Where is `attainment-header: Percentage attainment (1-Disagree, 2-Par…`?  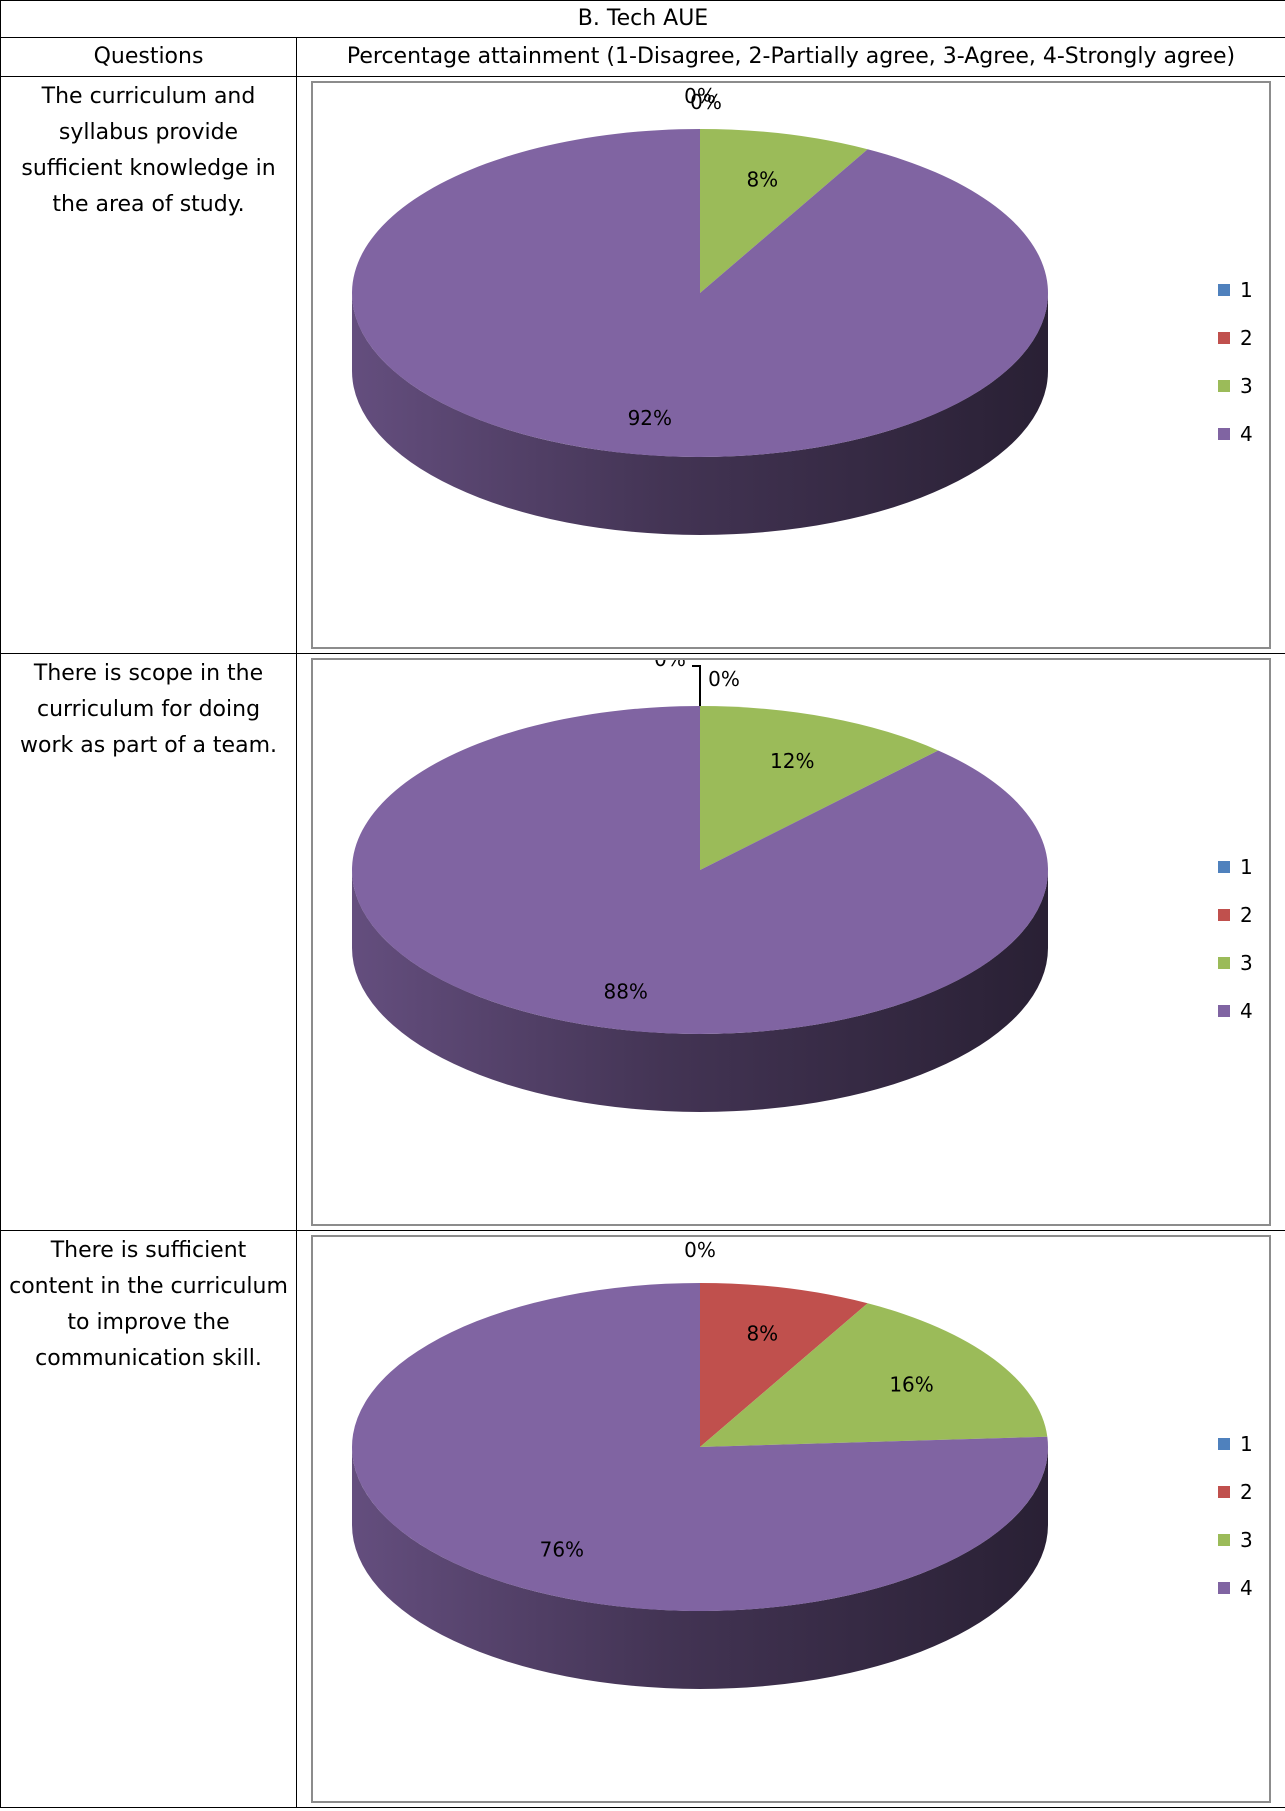 attainment-header: Percentage attainment (1-Disagree, 2-Par… is located at coordinates (790, 57).